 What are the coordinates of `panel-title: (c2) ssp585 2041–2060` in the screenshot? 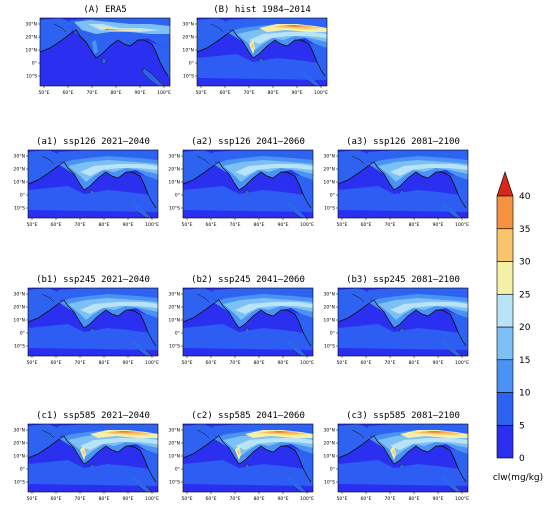 It's located at (248, 416).